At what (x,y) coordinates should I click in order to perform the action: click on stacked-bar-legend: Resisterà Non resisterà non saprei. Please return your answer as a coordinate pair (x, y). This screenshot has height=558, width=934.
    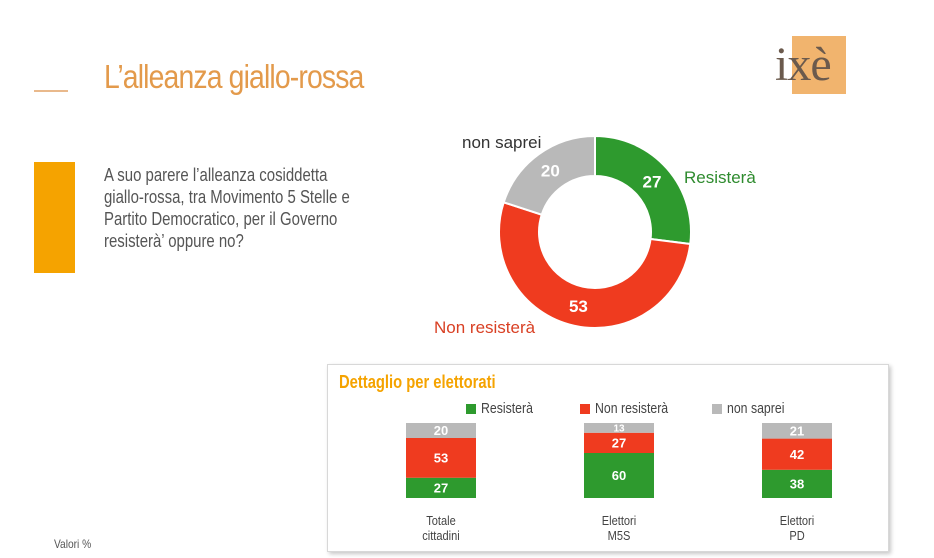
    Looking at the image, I should click on (467, 410).